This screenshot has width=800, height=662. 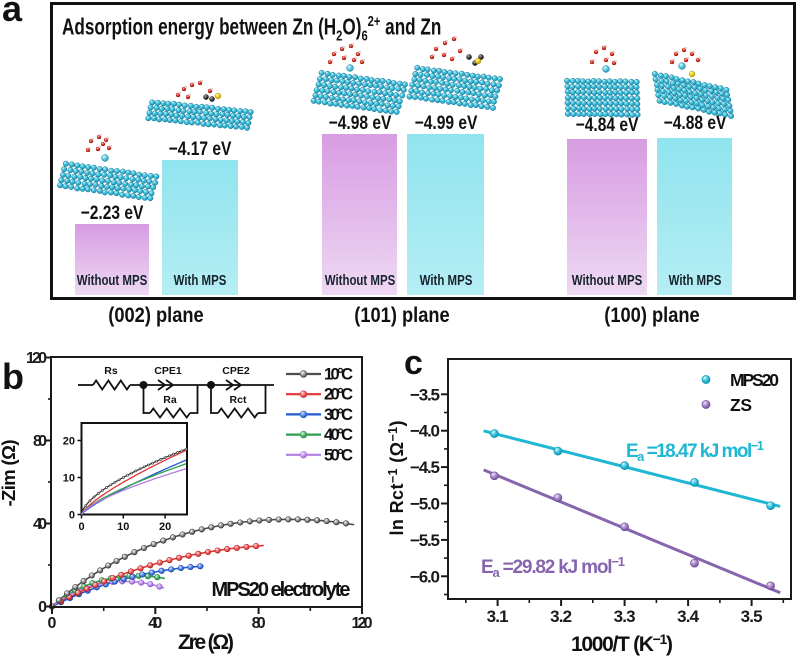 I want to click on svg-text: −4.0, so click(x=425, y=431).